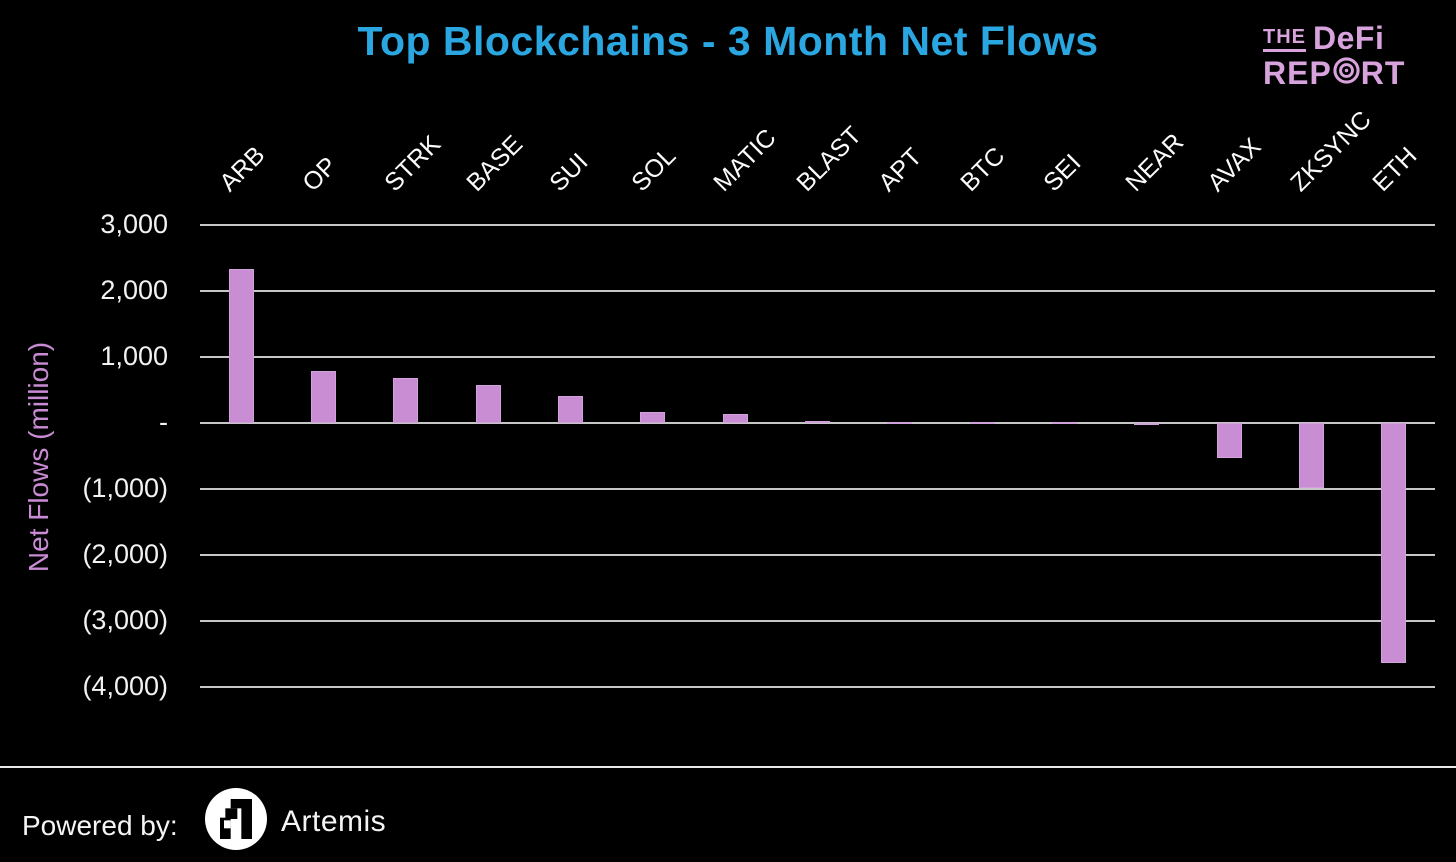 The height and width of the screenshot is (862, 1456). Describe the element at coordinates (735, 418) in the screenshot. I see `bar-matic` at that location.